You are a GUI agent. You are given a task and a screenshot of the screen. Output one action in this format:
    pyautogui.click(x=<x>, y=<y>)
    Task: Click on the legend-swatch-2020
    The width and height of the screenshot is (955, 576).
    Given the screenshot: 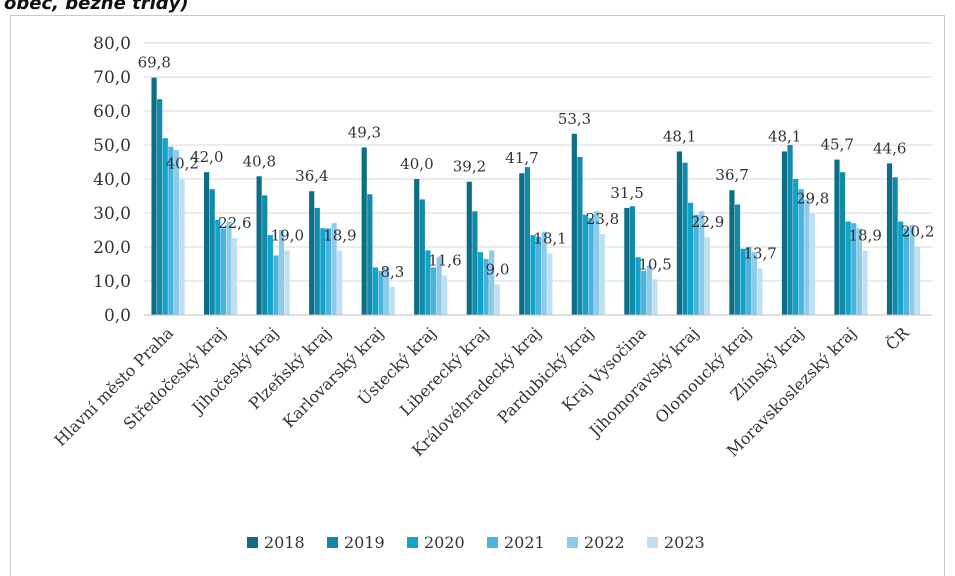 What is the action you would take?
    pyautogui.click(x=412, y=542)
    